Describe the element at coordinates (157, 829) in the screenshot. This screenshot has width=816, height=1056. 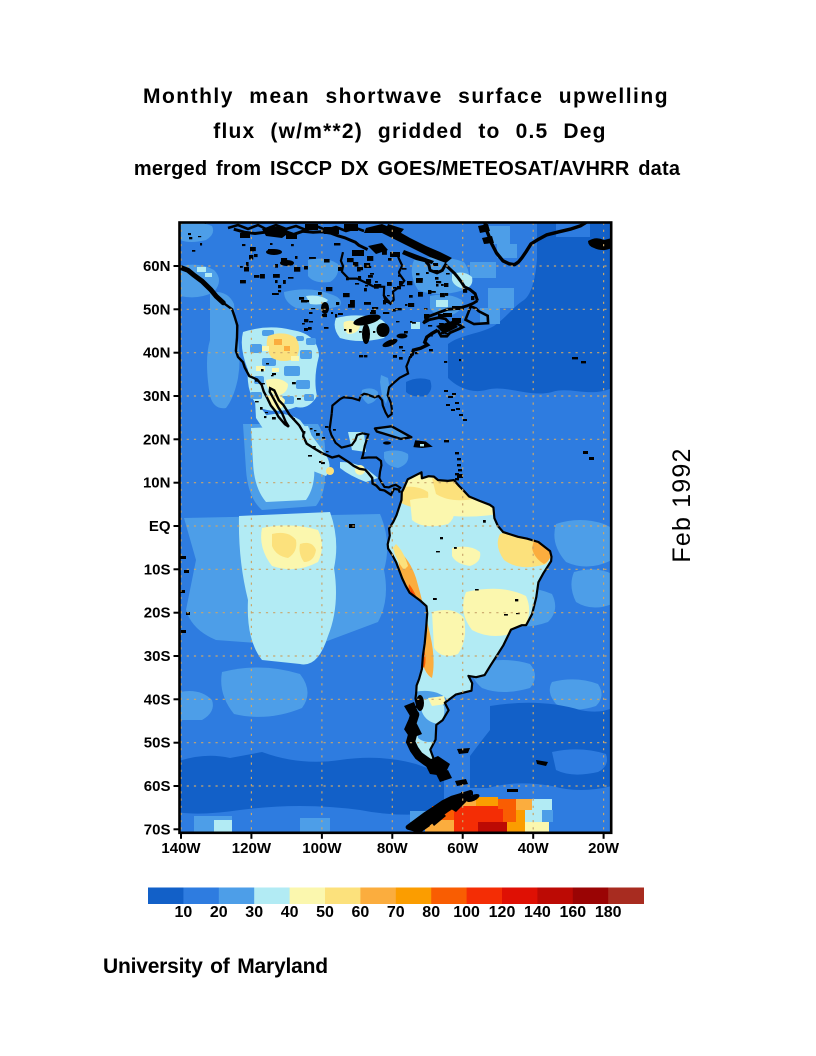
I see `svg-text: 70S` at that location.